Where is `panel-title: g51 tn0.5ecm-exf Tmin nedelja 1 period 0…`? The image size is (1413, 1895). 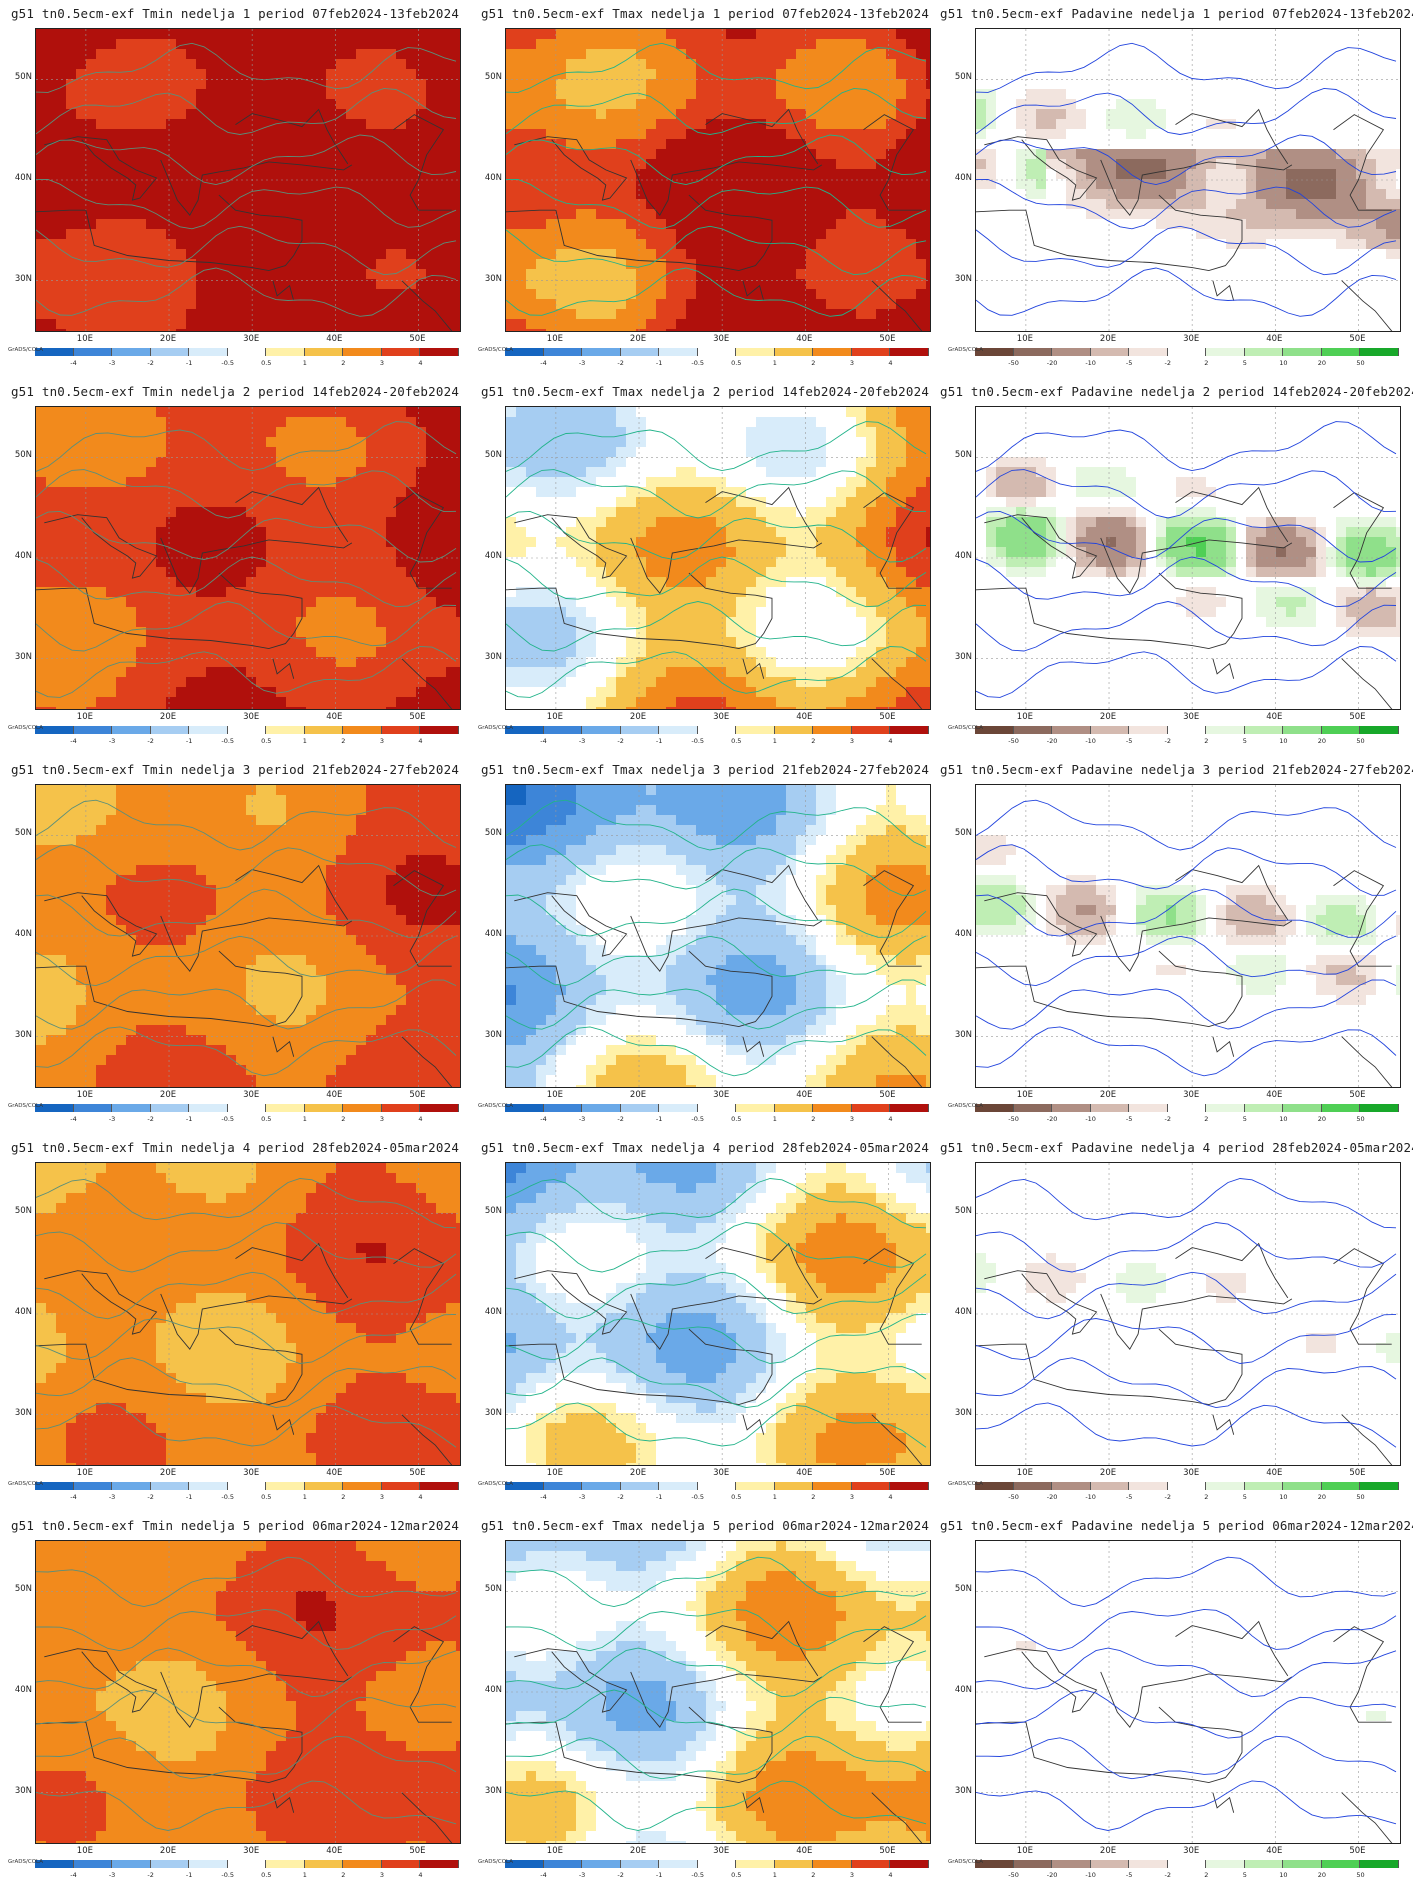 panel-title: g51 tn0.5ecm-exf Tmin nedelja 1 period 0… is located at coordinates (235, 13).